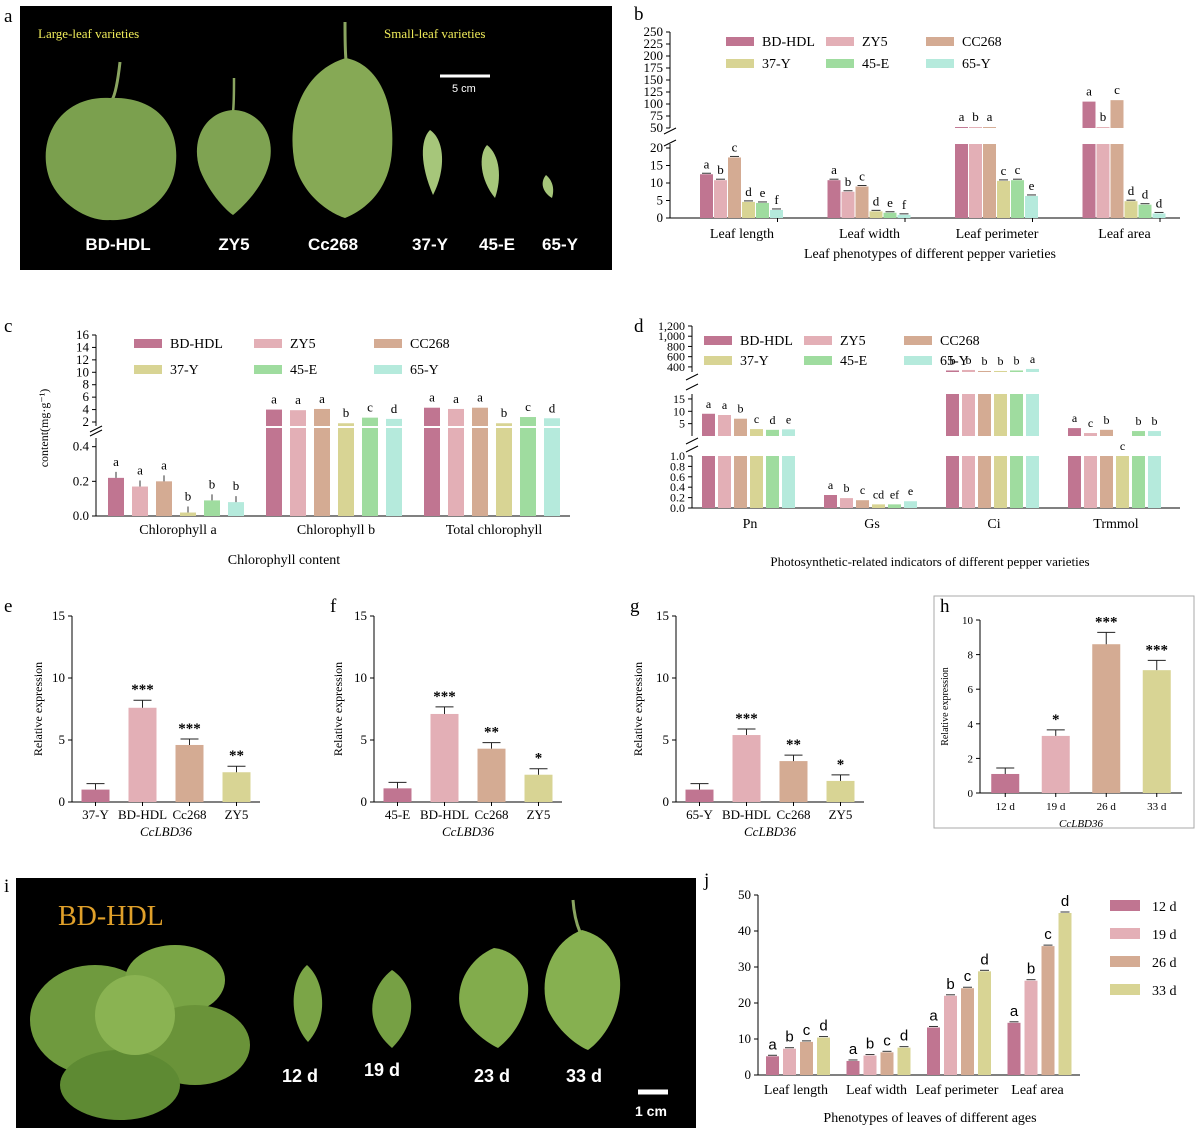  I want to click on g-significance: **, so click(793, 745).